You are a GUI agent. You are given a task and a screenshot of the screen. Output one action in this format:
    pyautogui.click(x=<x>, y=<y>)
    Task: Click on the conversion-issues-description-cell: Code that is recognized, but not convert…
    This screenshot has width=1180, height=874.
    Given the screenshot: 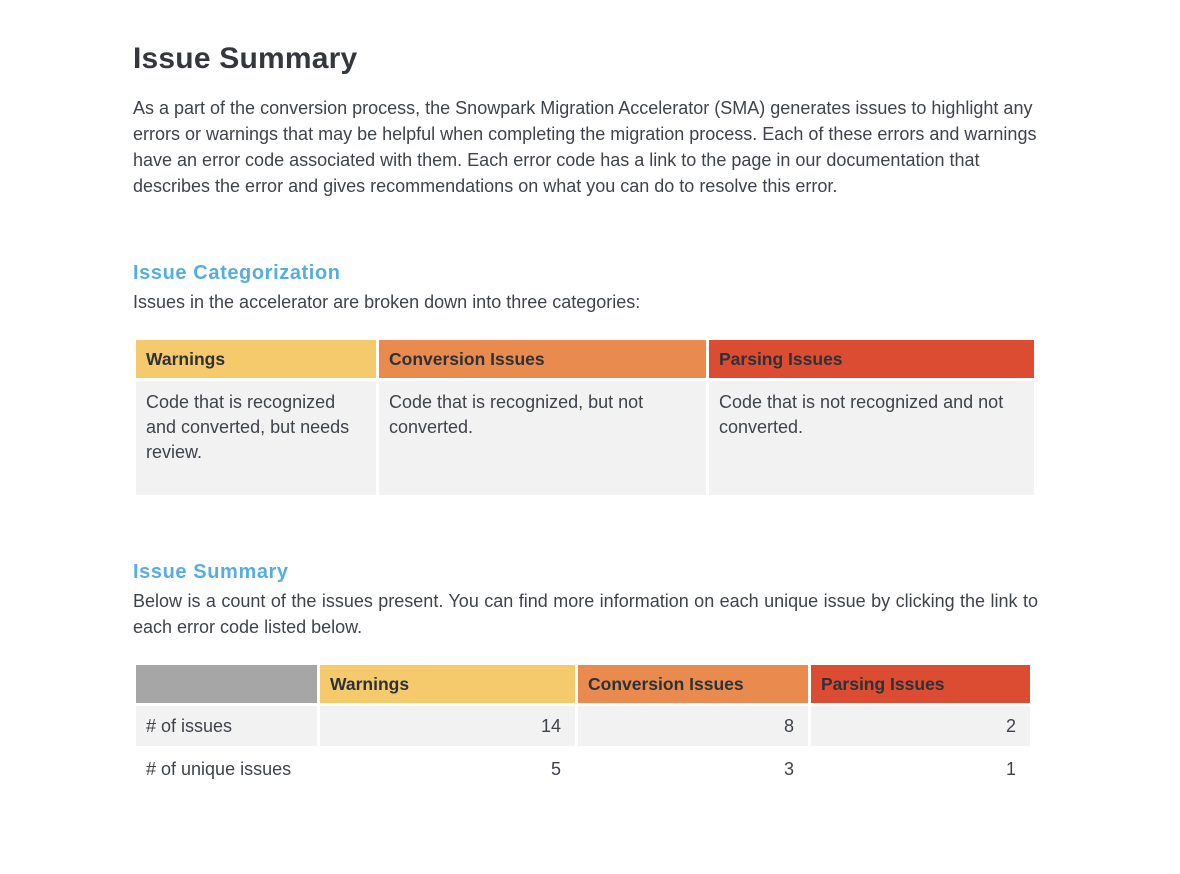 What is the action you would take?
    pyautogui.click(x=542, y=438)
    